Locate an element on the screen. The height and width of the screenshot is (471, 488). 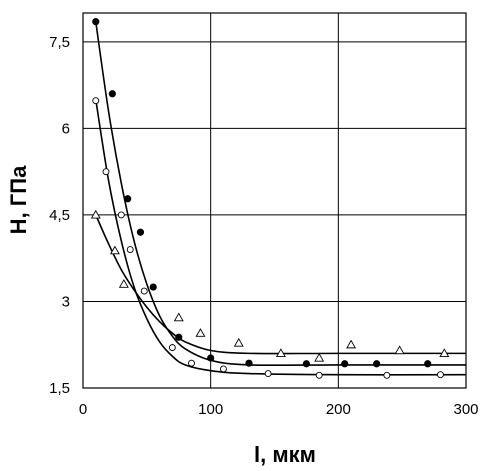
y-tick-labels: 1,5 3 4,5 6 7,5 is located at coordinates (59, 215).